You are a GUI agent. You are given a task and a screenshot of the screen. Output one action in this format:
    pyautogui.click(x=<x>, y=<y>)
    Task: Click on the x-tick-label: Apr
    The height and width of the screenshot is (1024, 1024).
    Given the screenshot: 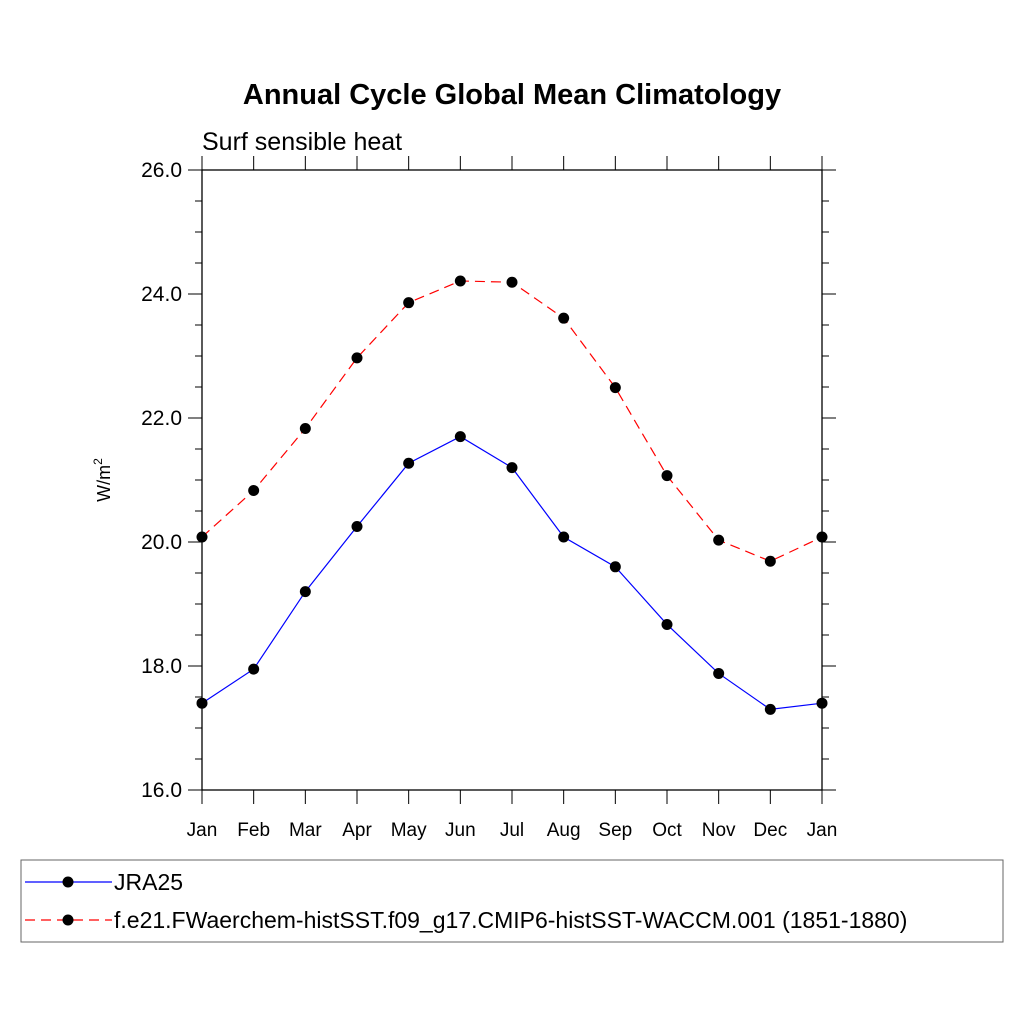 What is the action you would take?
    pyautogui.click(x=357, y=830)
    